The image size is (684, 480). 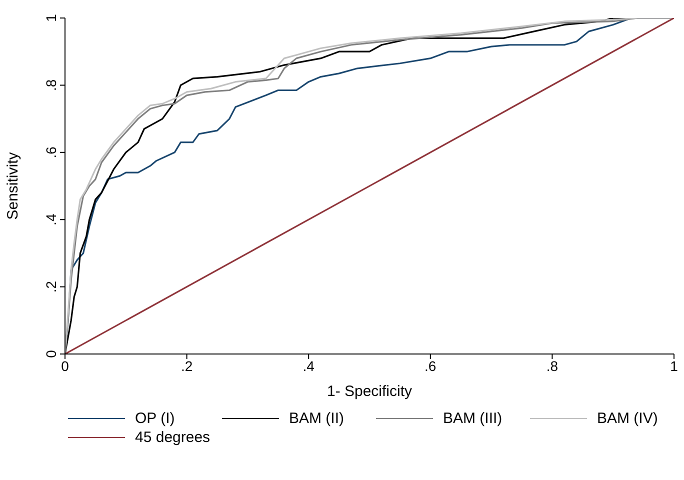 I want to click on x-axis-title: 1- Specificity, so click(x=369, y=391).